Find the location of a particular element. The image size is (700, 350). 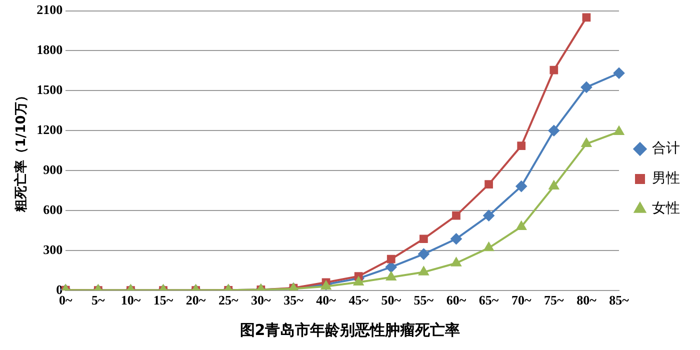

x-tick-label: 5~ is located at coordinates (99, 300).